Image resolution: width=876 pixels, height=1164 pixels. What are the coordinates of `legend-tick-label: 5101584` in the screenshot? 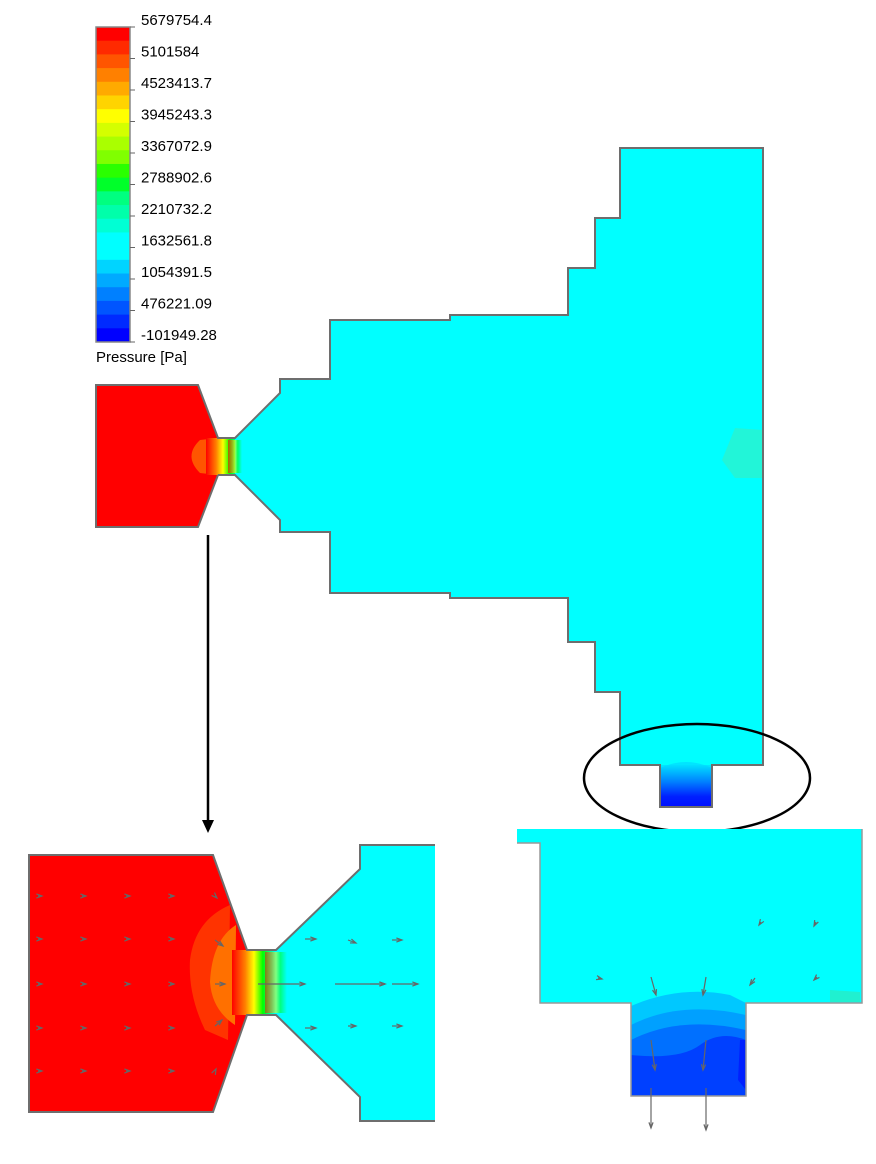 It's located at (170, 52).